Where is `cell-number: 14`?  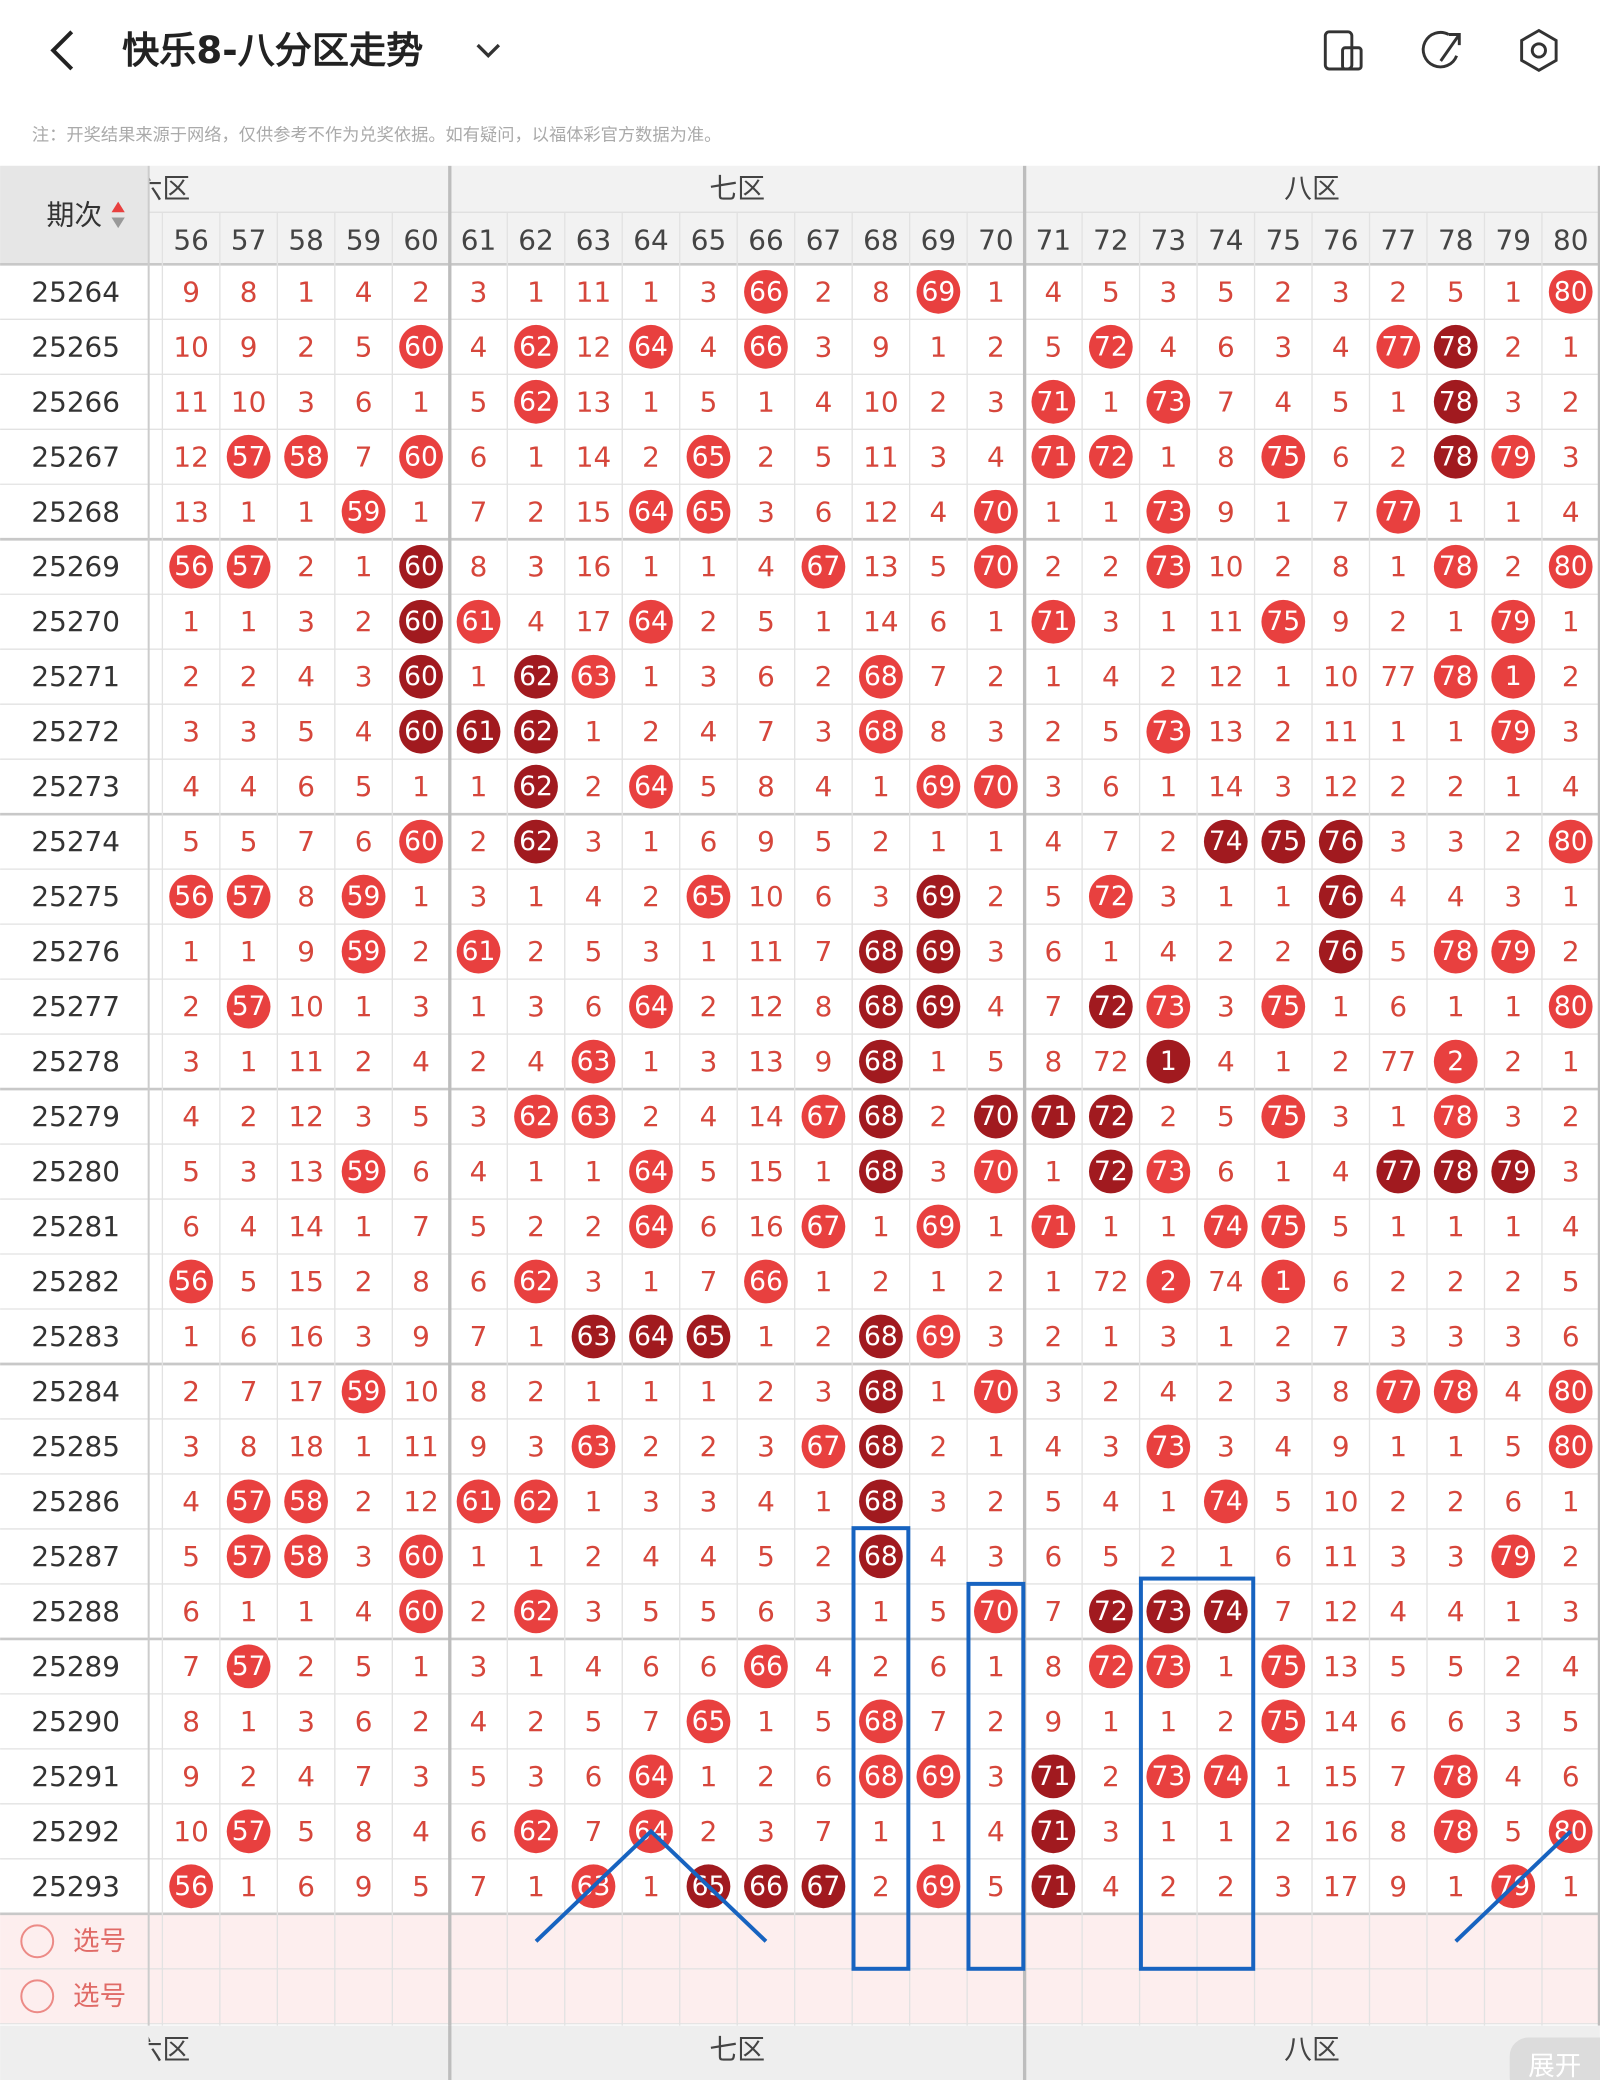
cell-number: 14 is located at coordinates (765, 1116).